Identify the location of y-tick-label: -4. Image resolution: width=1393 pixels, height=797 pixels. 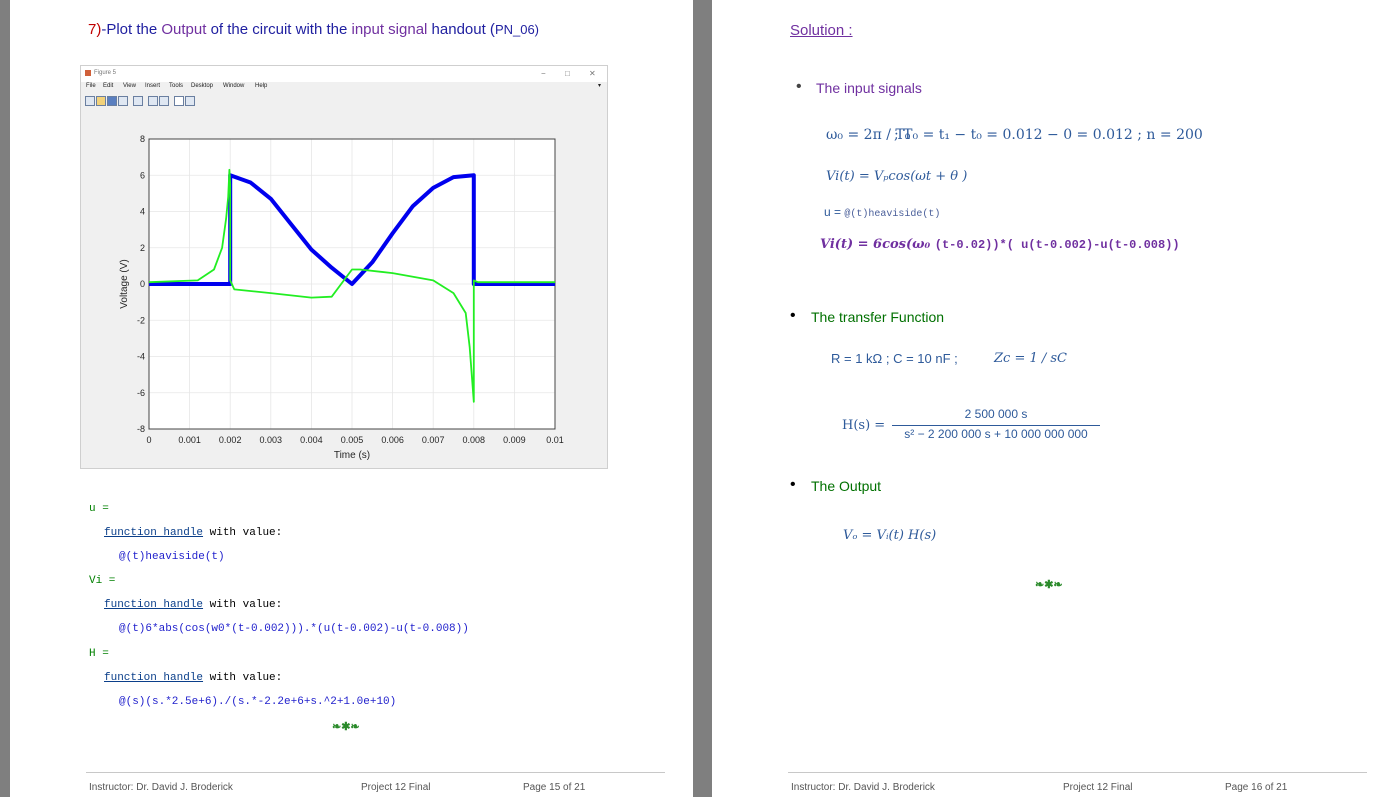
(141, 357).